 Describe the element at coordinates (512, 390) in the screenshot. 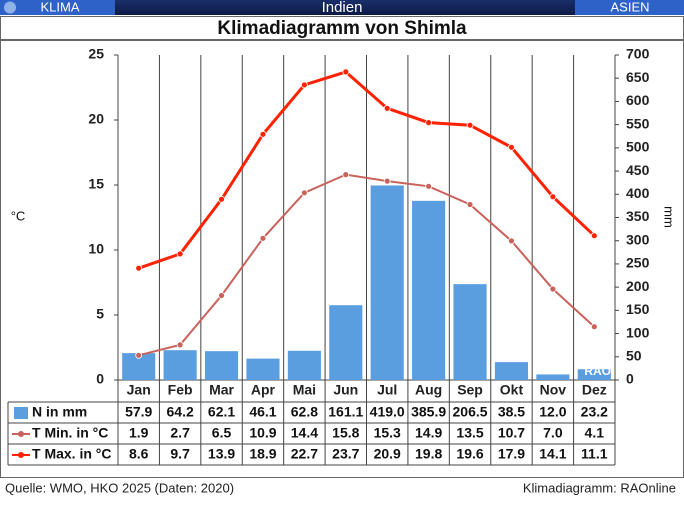

I see `x-tick-label: Okt` at that location.